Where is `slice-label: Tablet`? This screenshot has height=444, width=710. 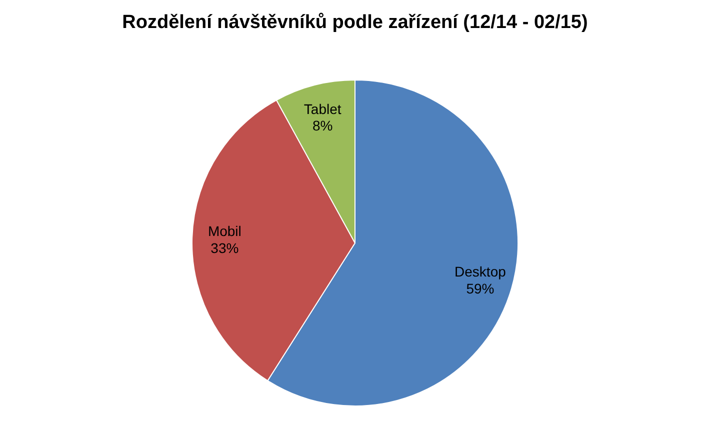
slice-label: Tablet is located at coordinates (323, 108).